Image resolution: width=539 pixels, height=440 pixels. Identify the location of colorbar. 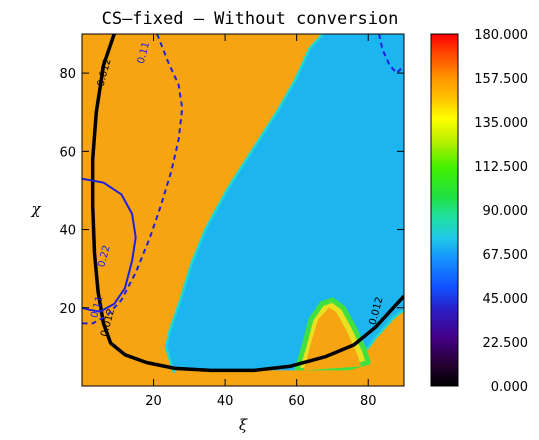
(444, 210).